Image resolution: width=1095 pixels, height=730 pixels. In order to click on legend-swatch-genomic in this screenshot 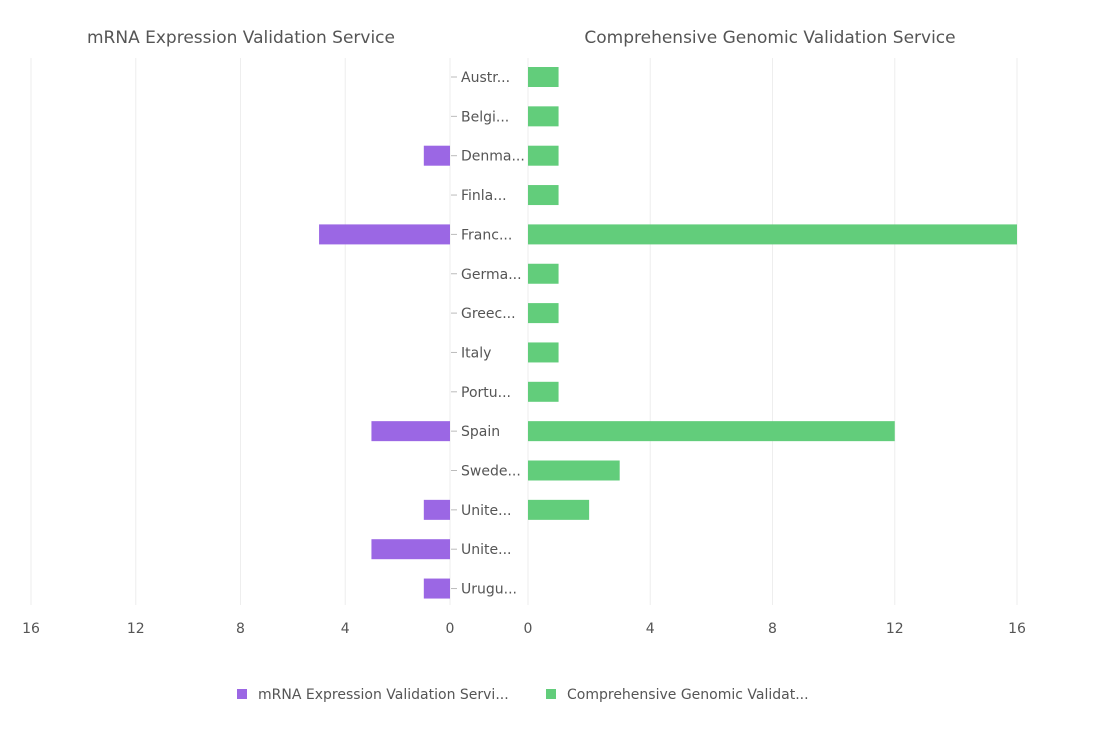, I will do `click(551, 694)`.